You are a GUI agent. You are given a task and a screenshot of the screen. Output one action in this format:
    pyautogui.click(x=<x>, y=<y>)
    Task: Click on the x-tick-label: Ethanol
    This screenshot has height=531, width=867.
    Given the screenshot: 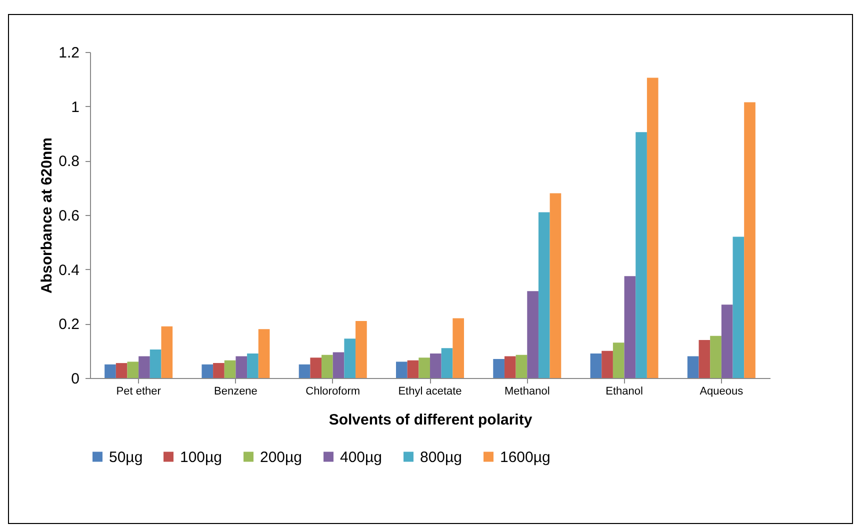 What is the action you would take?
    pyautogui.click(x=624, y=392)
    